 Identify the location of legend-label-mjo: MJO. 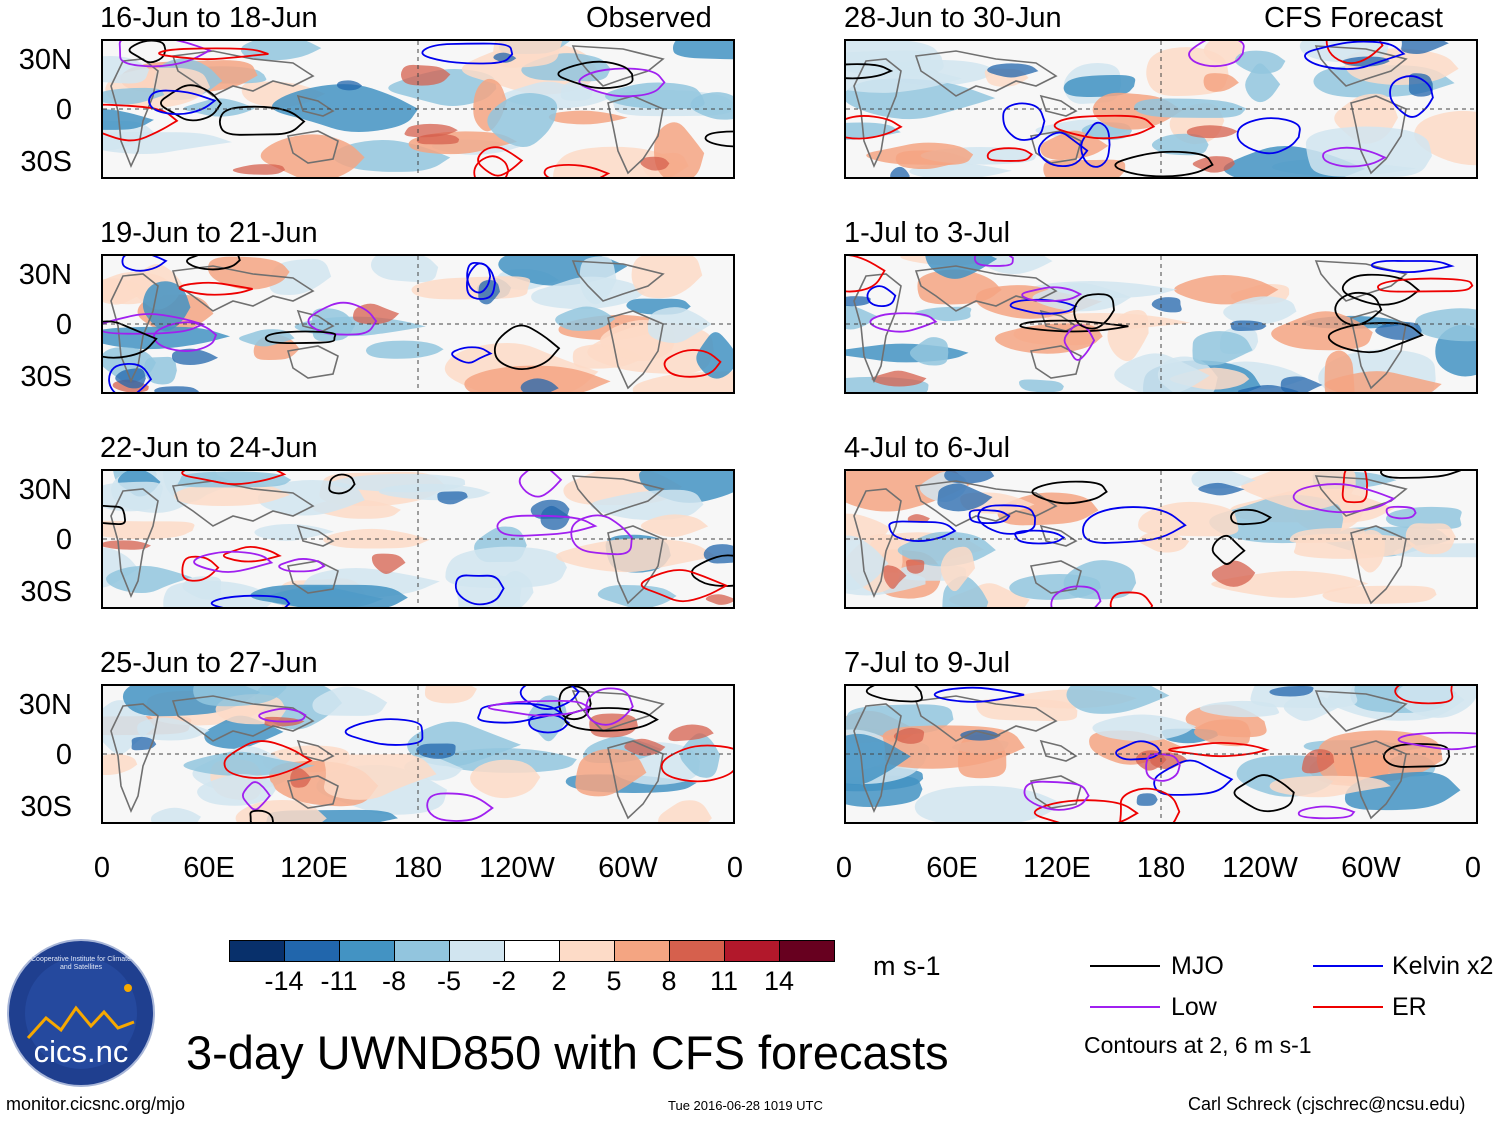
(1197, 966).